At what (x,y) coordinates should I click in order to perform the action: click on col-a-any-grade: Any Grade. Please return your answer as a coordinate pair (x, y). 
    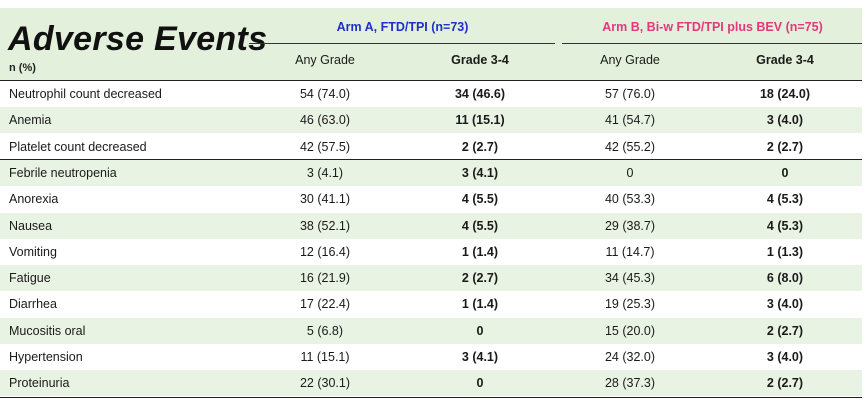
    Looking at the image, I should click on (325, 60).